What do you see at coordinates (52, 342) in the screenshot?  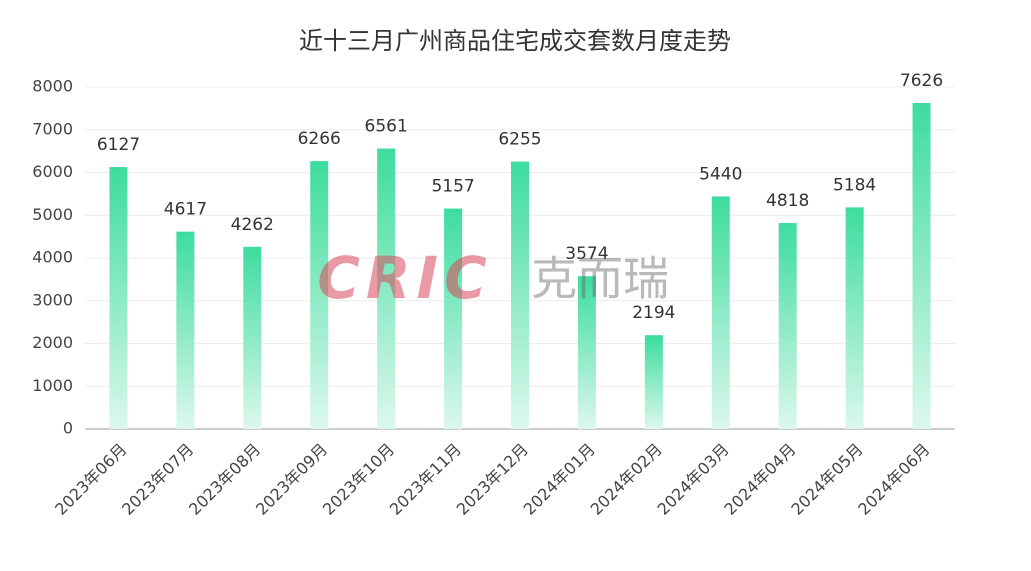 I see `y-tick-label: 2000` at bounding box center [52, 342].